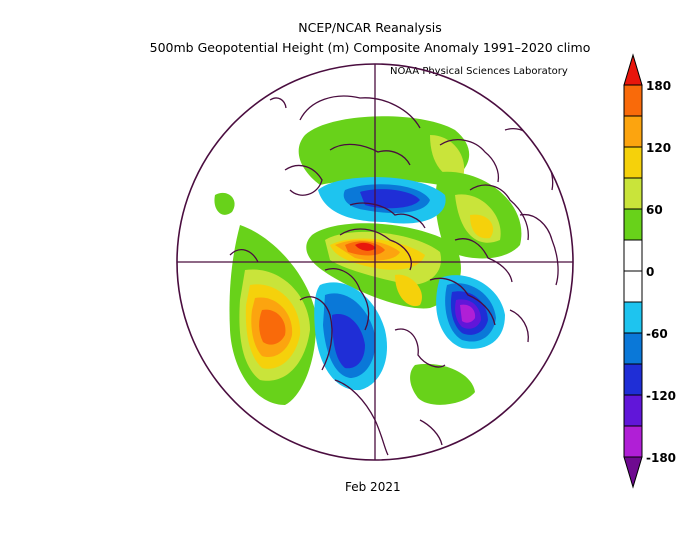 This screenshot has height=542, width=700. I want to click on colorbar, so click(633, 271).